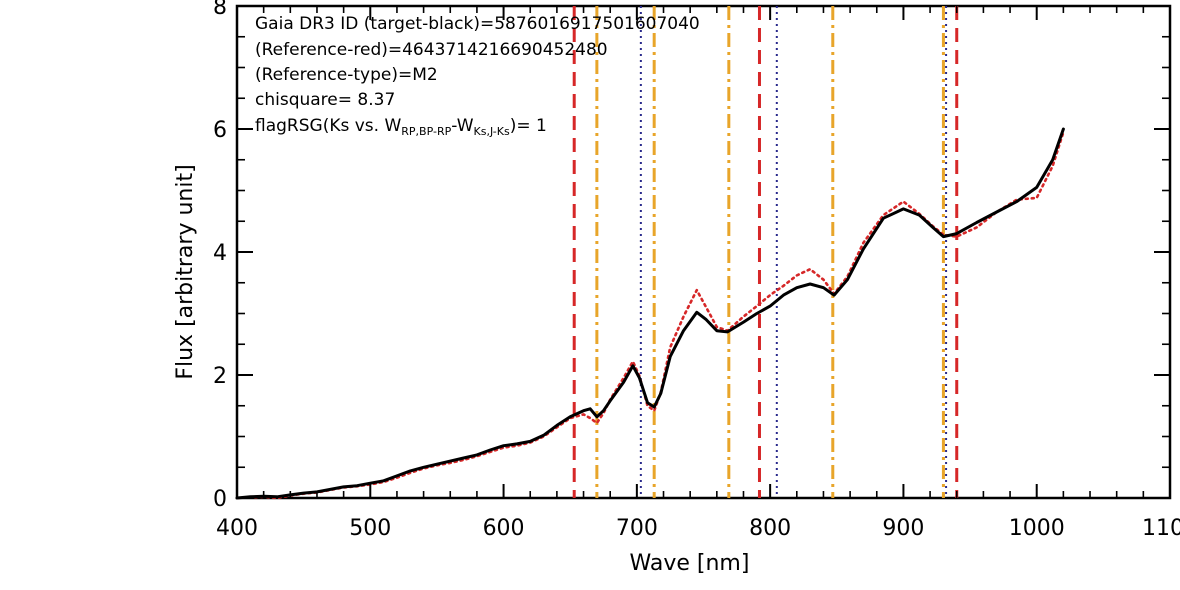 The height and width of the screenshot is (590, 1180). I want to click on y-tick-label: 6, so click(220, 130).